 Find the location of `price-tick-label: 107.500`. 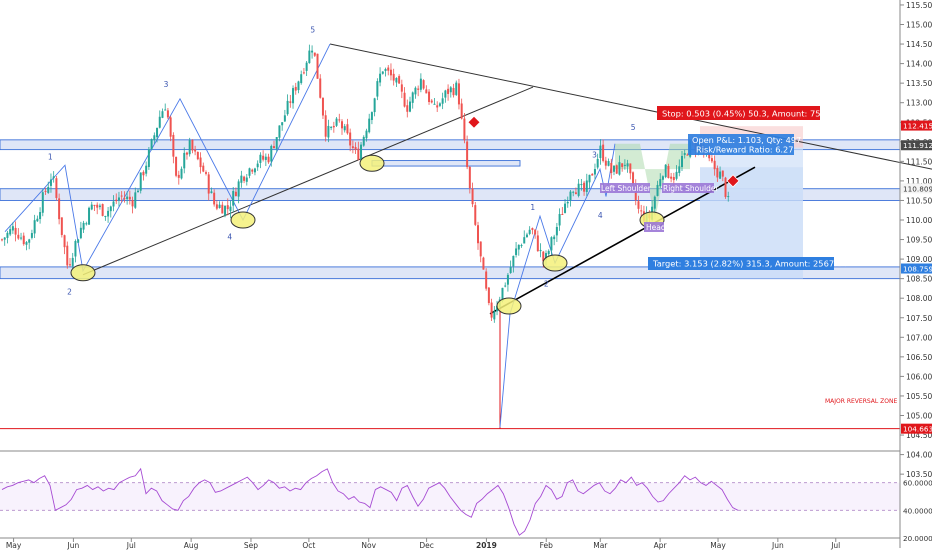

price-tick-label: 107.500 is located at coordinates (919, 318).